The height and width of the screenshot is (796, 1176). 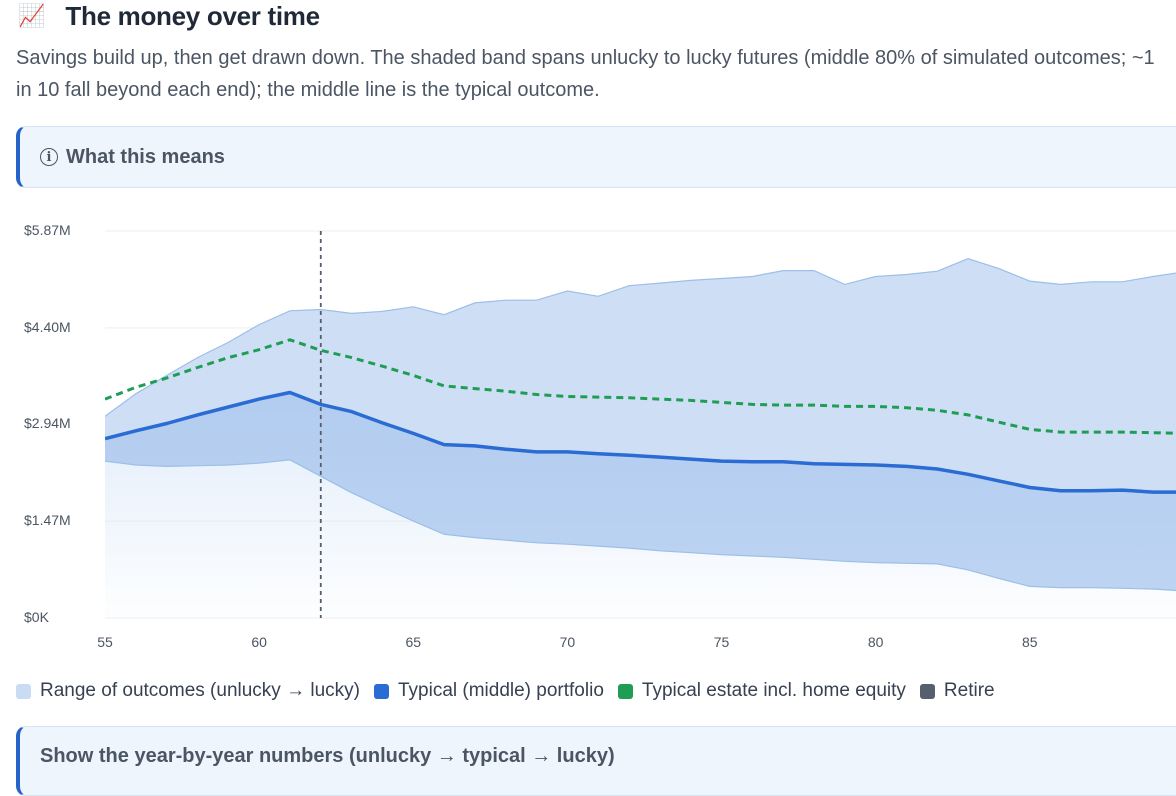 What do you see at coordinates (47, 520) in the screenshot?
I see `y-tick-label: $1.47M` at bounding box center [47, 520].